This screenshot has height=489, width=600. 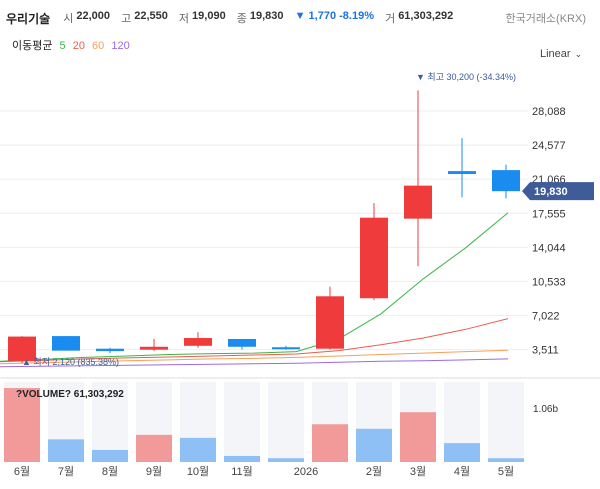 I want to click on low-label: 저, so click(x=184, y=19).